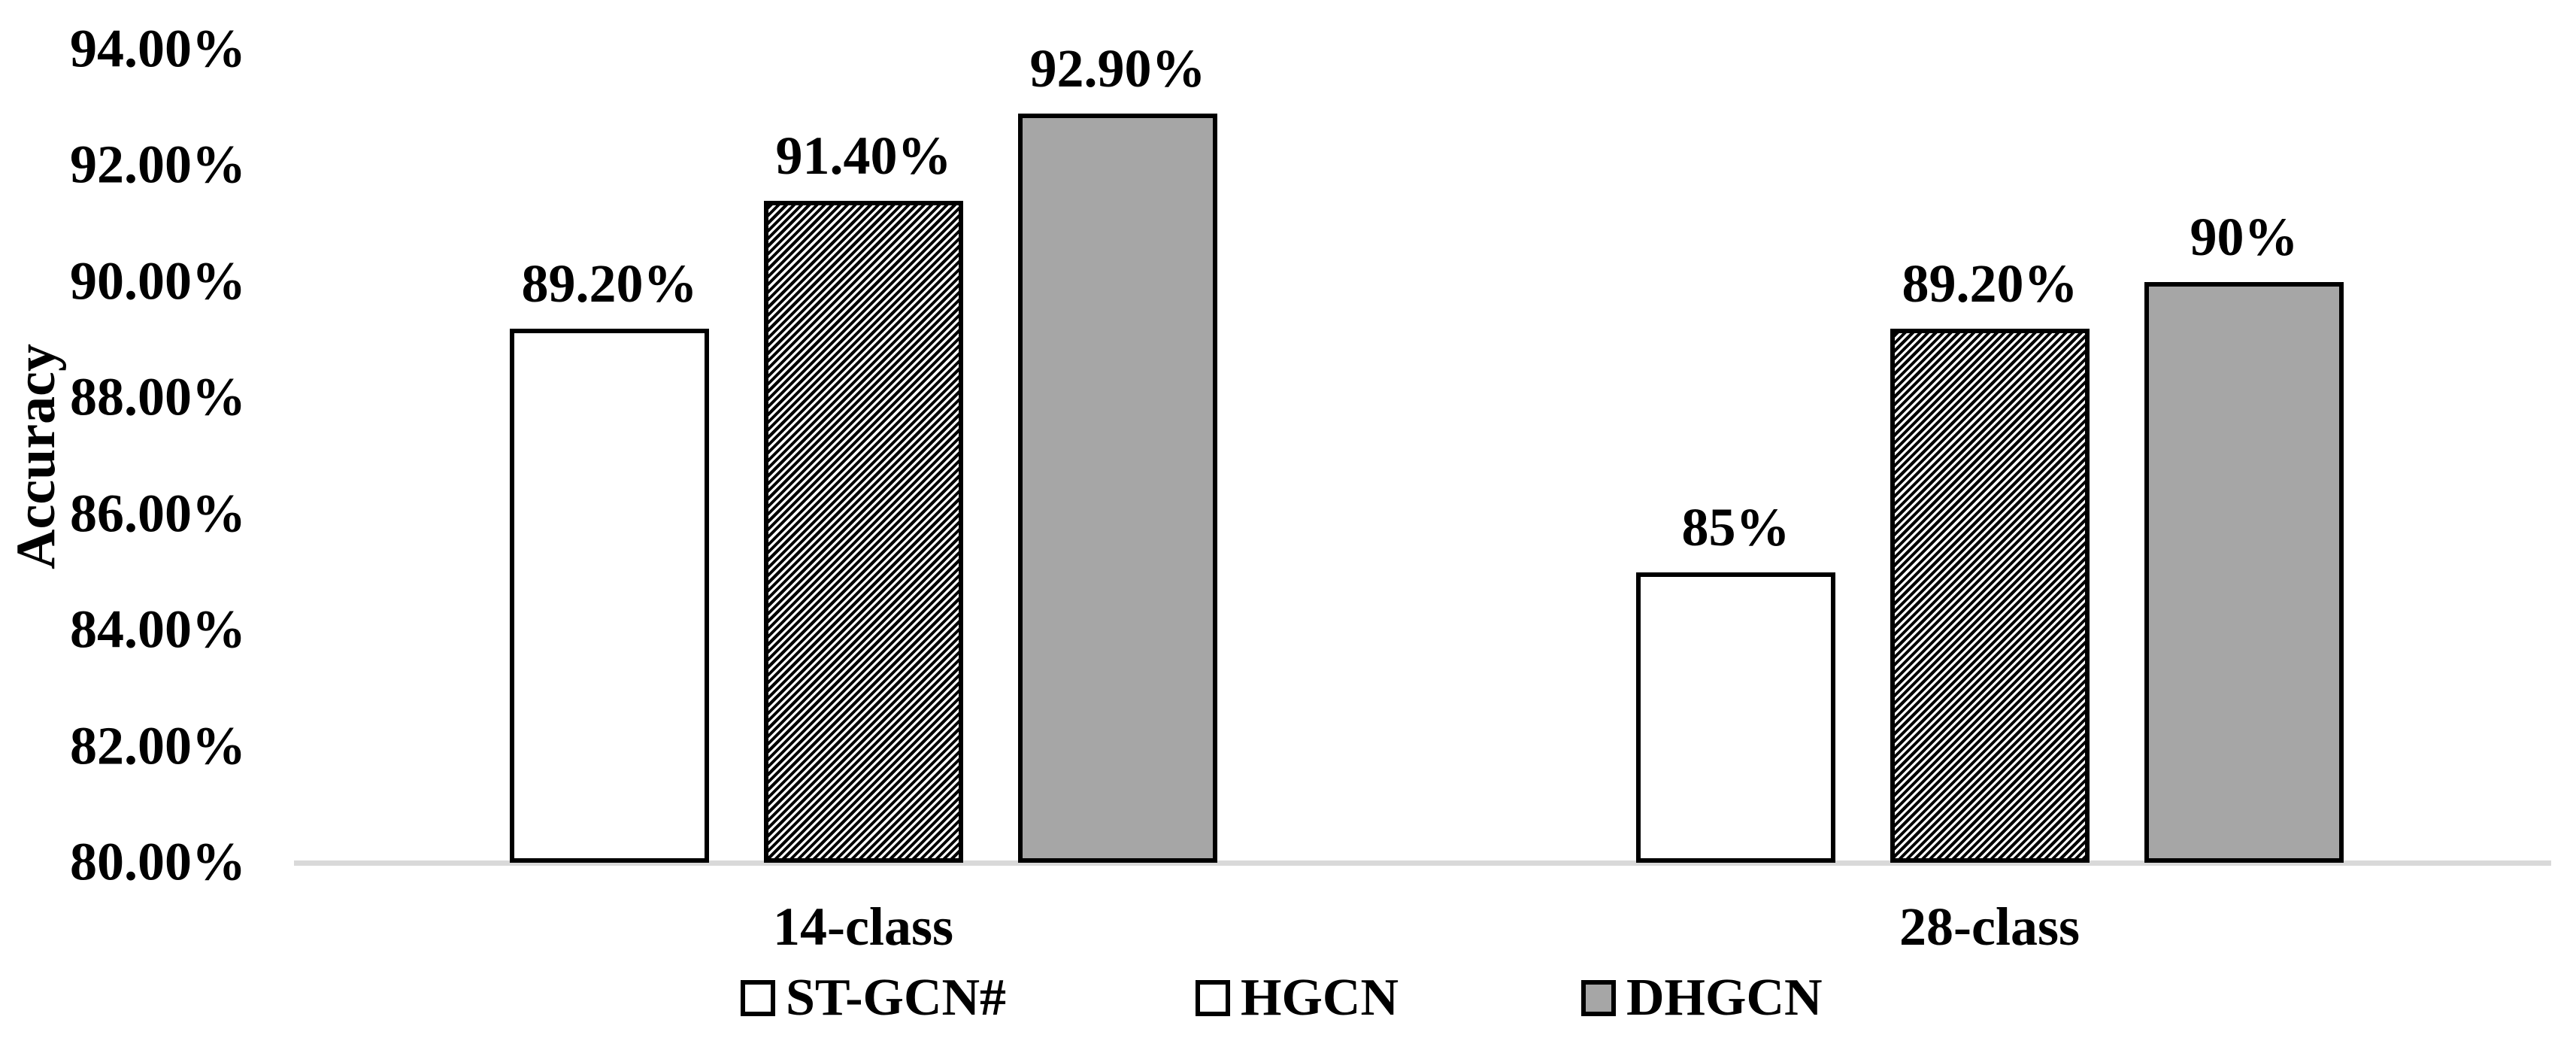 The height and width of the screenshot is (1041, 2576). Describe the element at coordinates (863, 532) in the screenshot. I see `bar-hgcn-14-class` at that location.